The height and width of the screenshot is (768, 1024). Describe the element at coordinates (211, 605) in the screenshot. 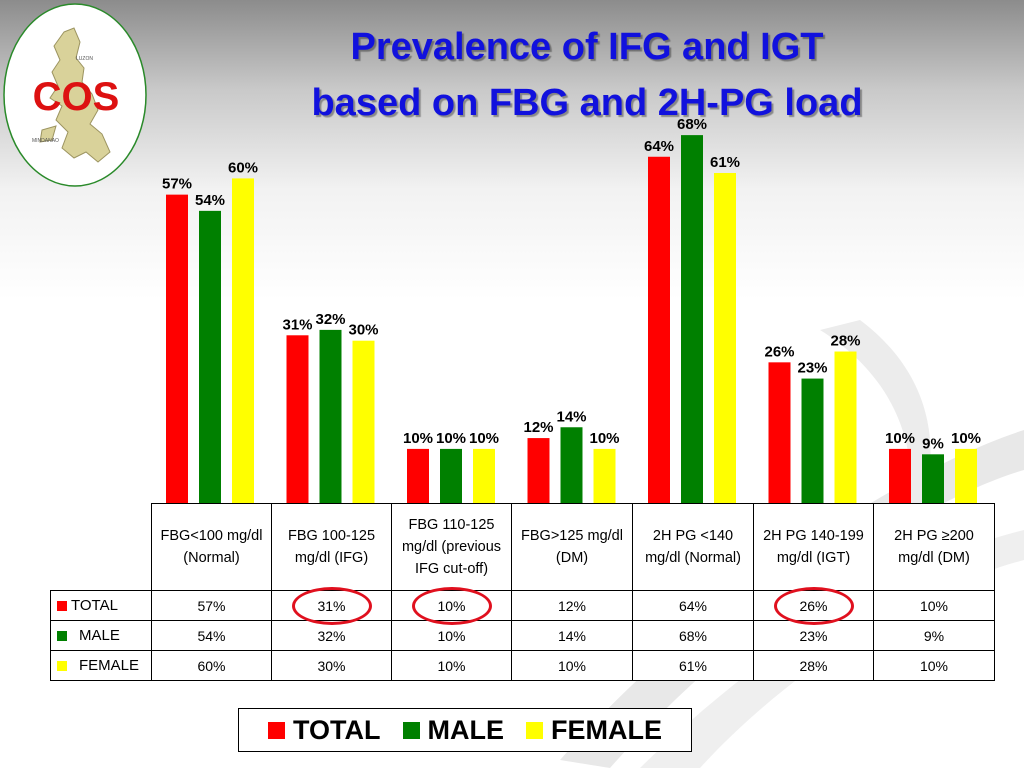

I see `table-cell-total-0: 57%` at that location.